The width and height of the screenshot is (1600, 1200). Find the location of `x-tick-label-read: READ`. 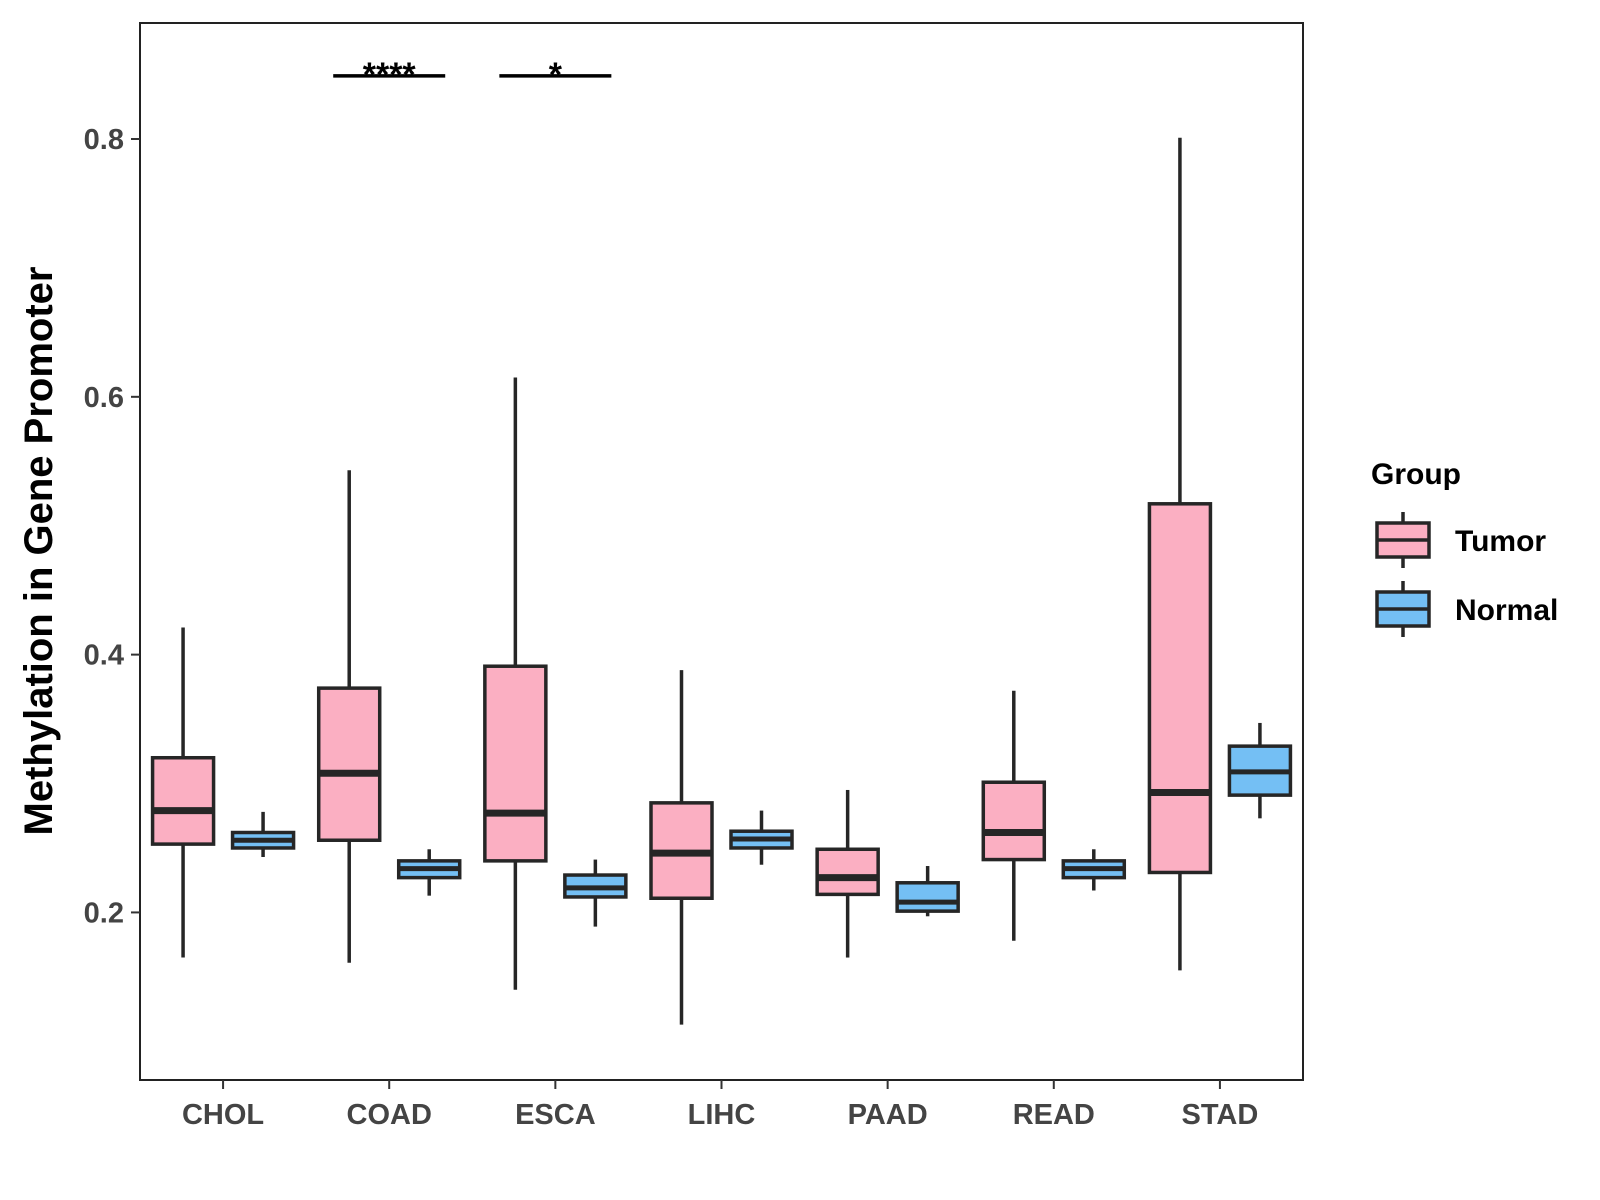

x-tick-label-read: READ is located at coordinates (1054, 1115).